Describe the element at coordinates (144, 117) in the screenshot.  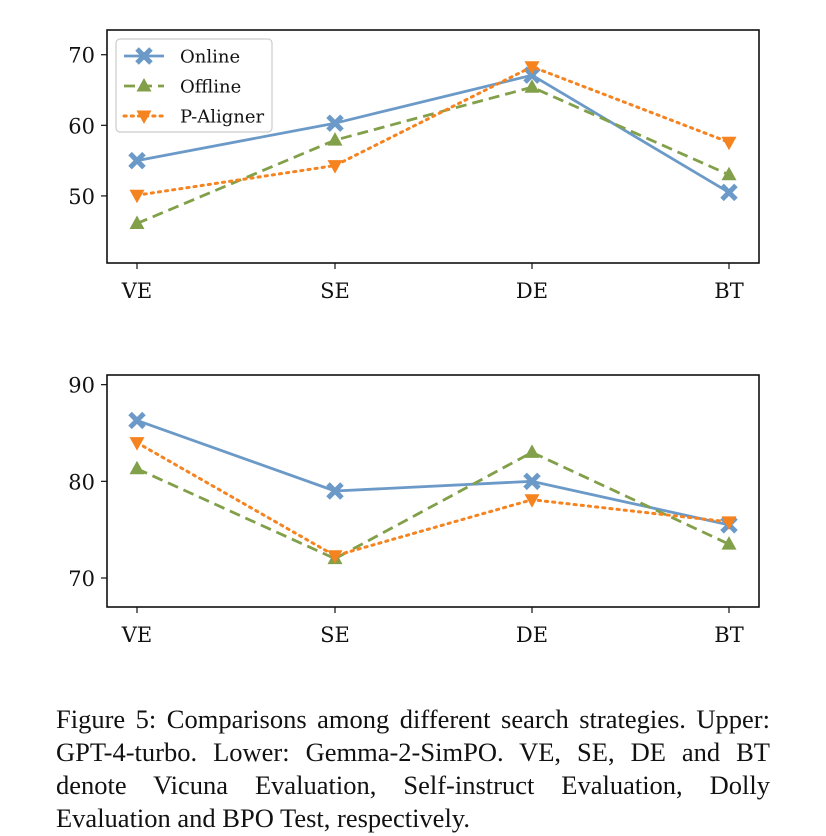
I see `legend-marker-p-aligner` at that location.